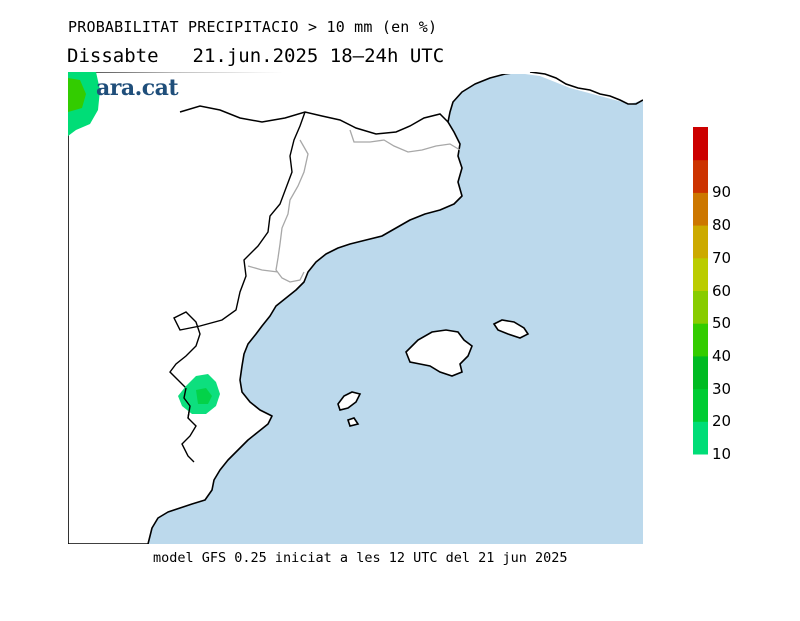 This screenshot has width=800, height=621. I want to click on coast-france, so click(586, 88).